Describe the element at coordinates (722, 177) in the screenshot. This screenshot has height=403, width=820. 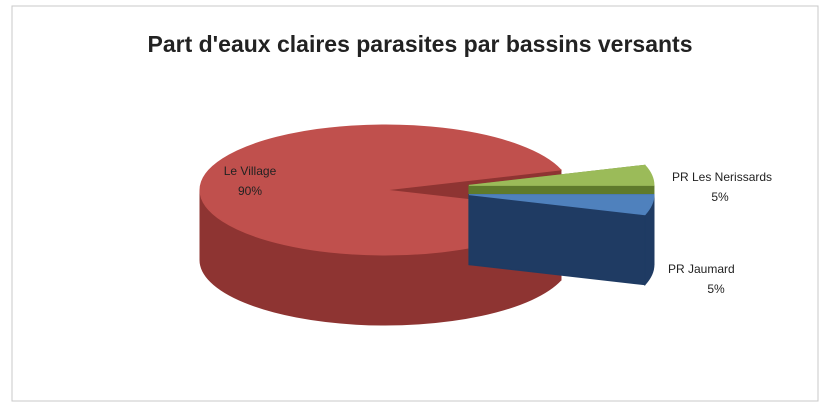
I see `slice-label: PR Les Nerissards` at that location.